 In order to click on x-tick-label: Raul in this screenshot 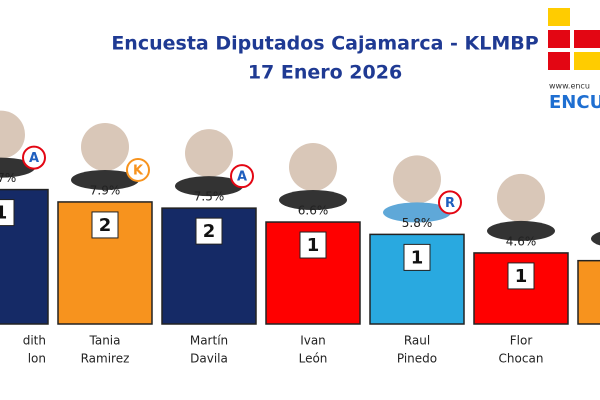, I will do `click(417, 341)`.